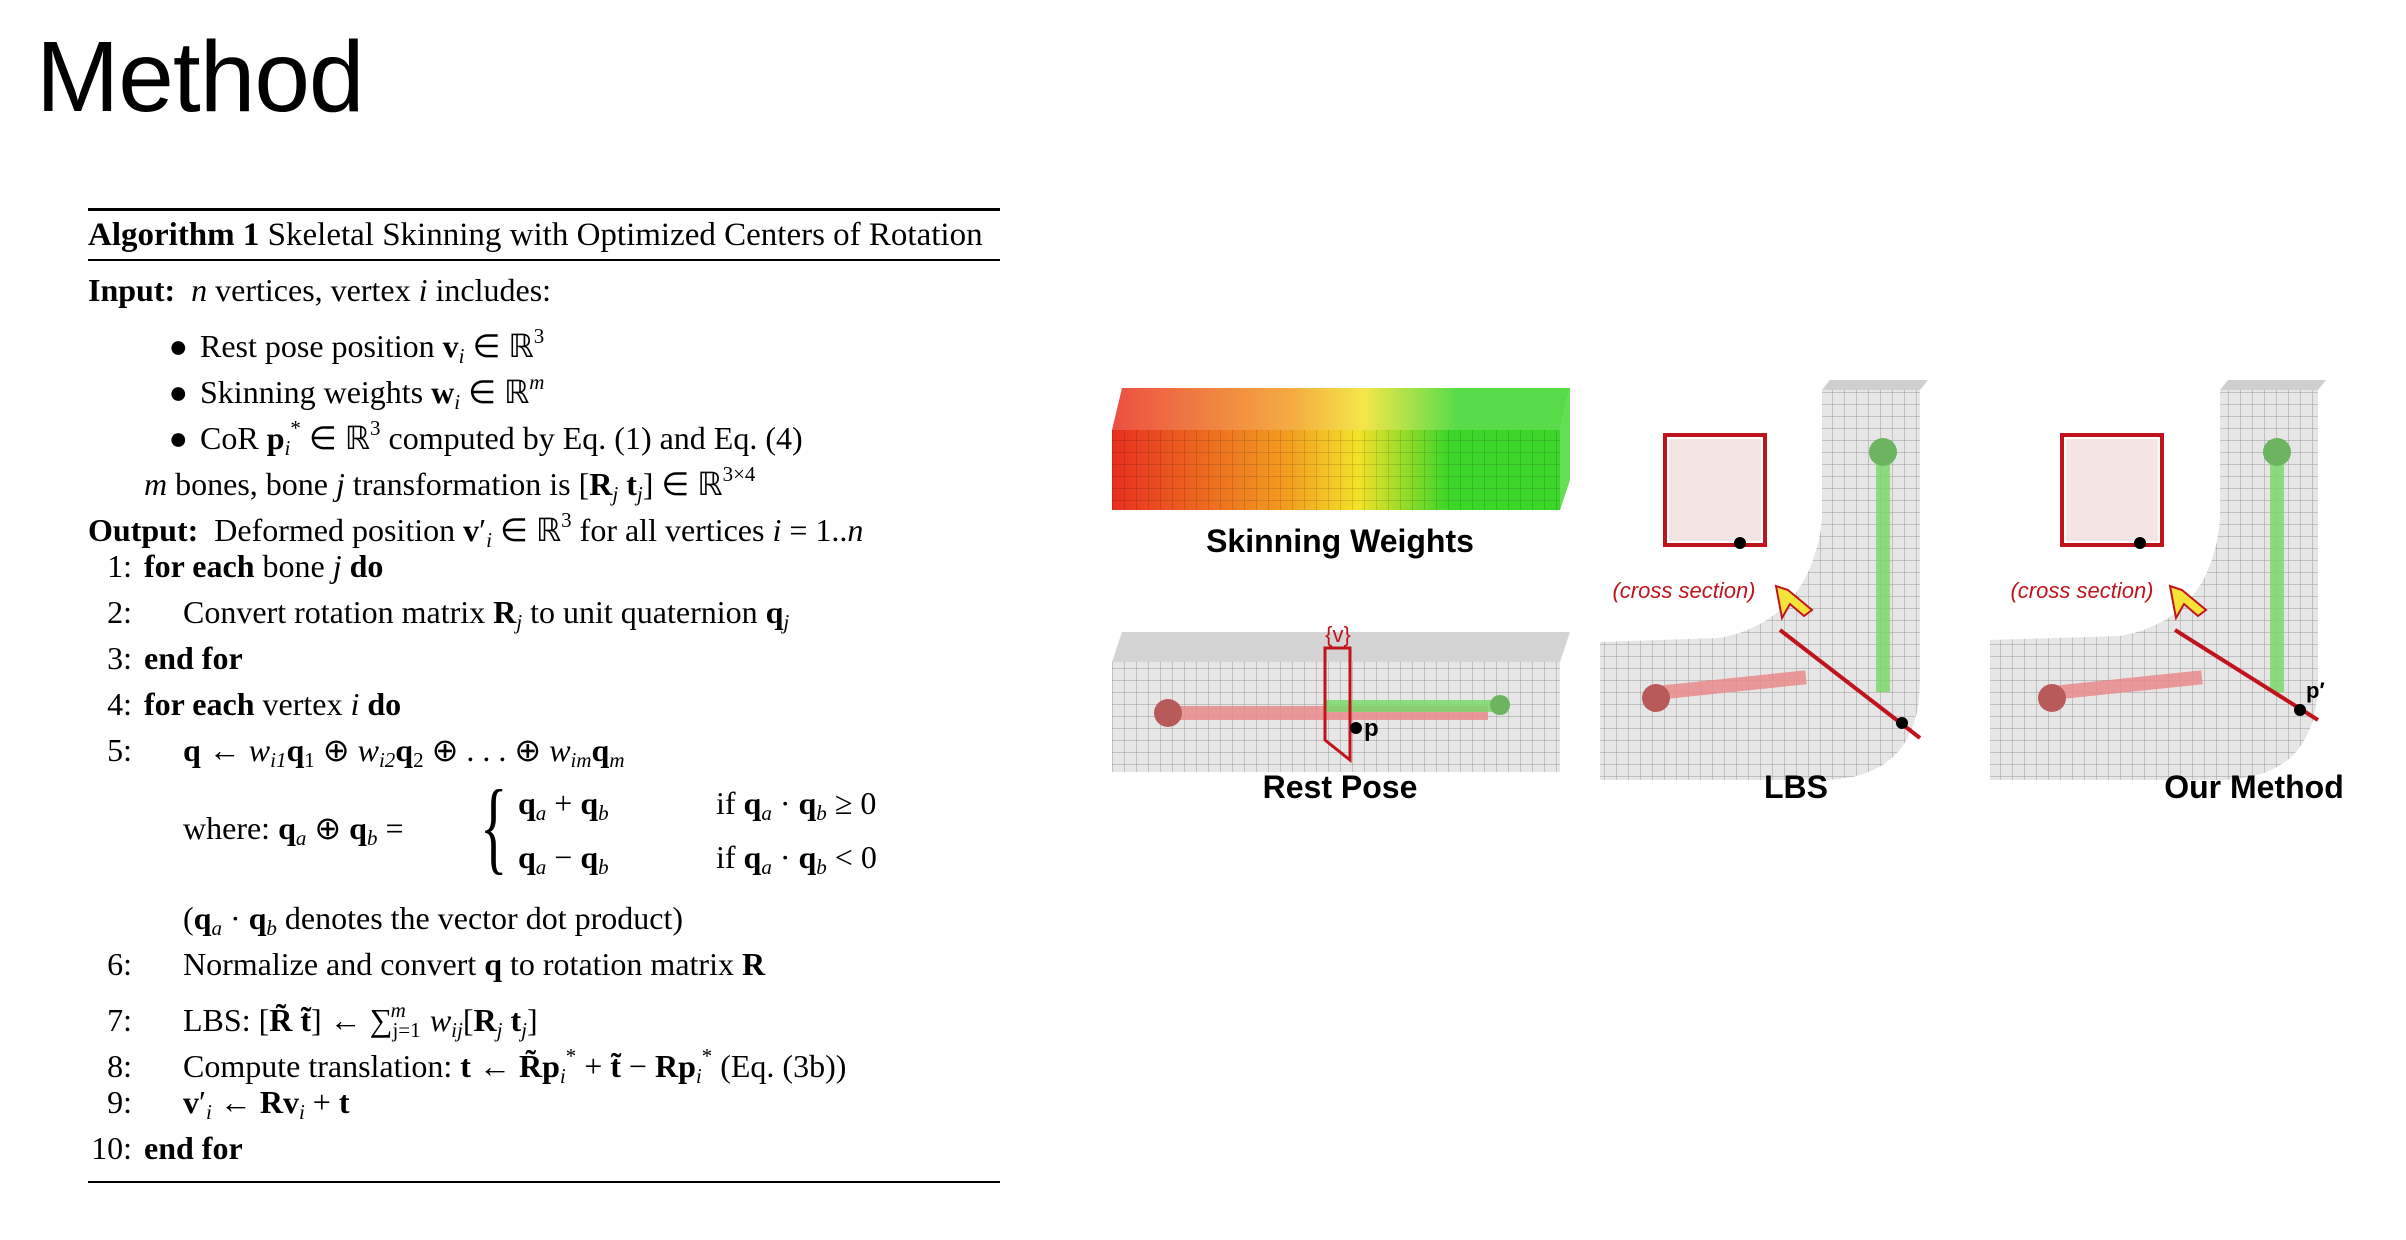 The image size is (2406, 1240). What do you see at coordinates (245, 566) in the screenshot?
I see `algo-line-1: 1: for each bone j do` at bounding box center [245, 566].